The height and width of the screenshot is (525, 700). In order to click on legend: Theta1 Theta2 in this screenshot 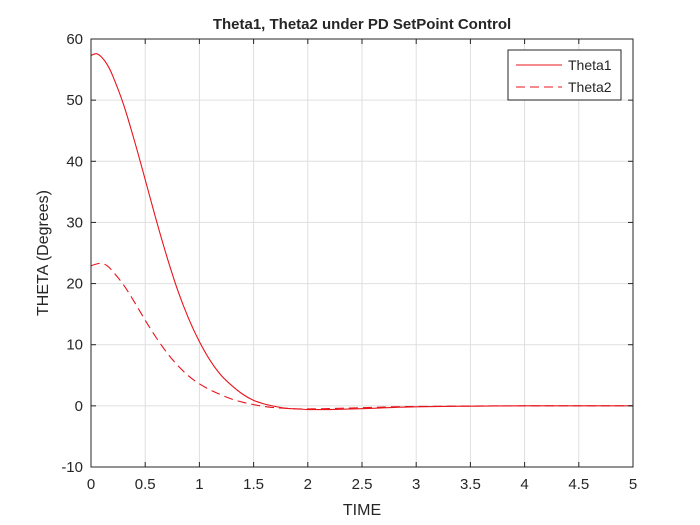, I will do `click(564, 75)`.